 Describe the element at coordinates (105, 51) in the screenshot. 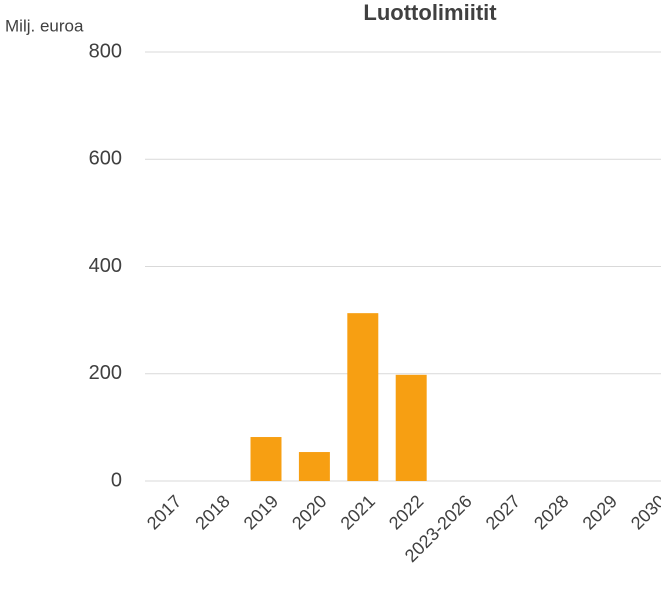

I see `y-tick-label: 800` at that location.